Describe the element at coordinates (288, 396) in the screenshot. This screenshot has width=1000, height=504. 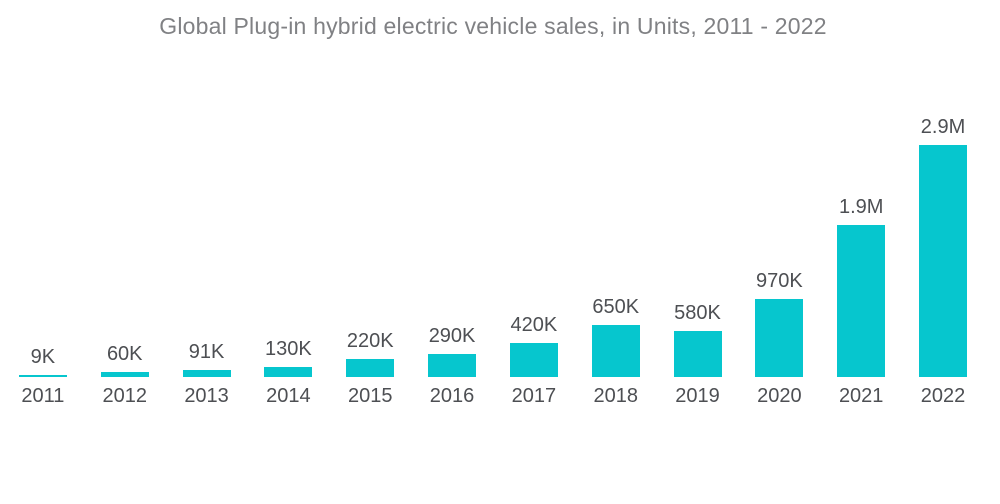
I see `bar-year-label: 2014` at that location.